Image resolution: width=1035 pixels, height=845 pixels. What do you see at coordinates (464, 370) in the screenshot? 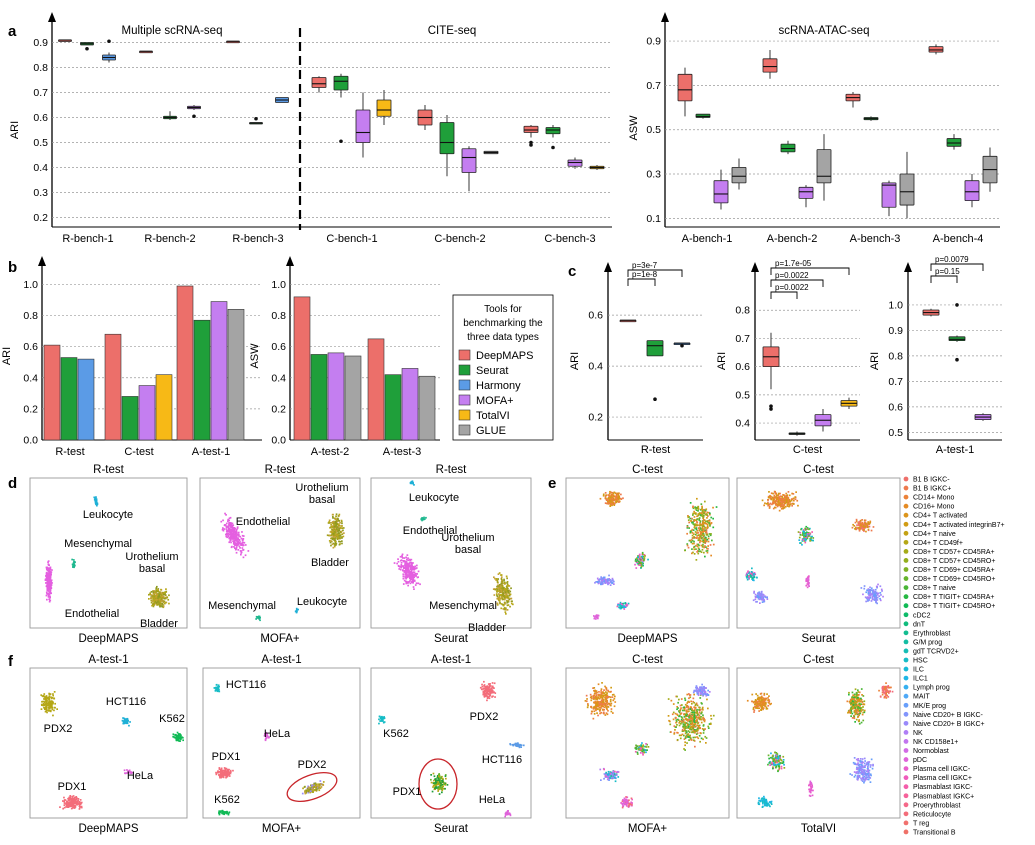
I see `tool-legend-swatch-seurat` at bounding box center [464, 370].